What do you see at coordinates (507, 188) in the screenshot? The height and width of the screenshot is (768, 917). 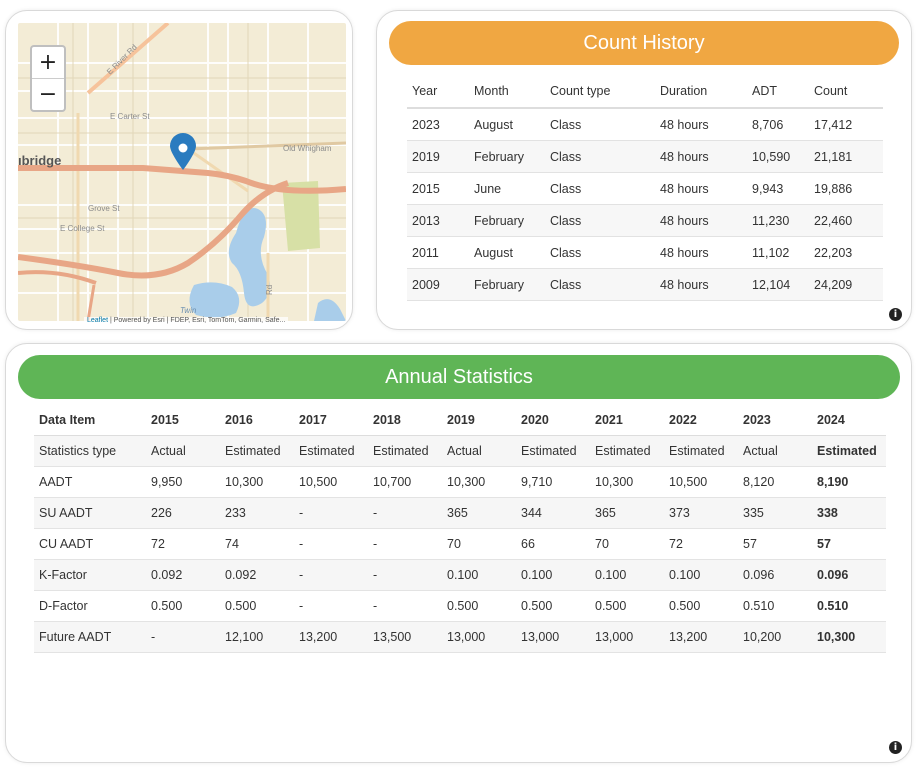 I see `table-cell: June` at bounding box center [507, 188].